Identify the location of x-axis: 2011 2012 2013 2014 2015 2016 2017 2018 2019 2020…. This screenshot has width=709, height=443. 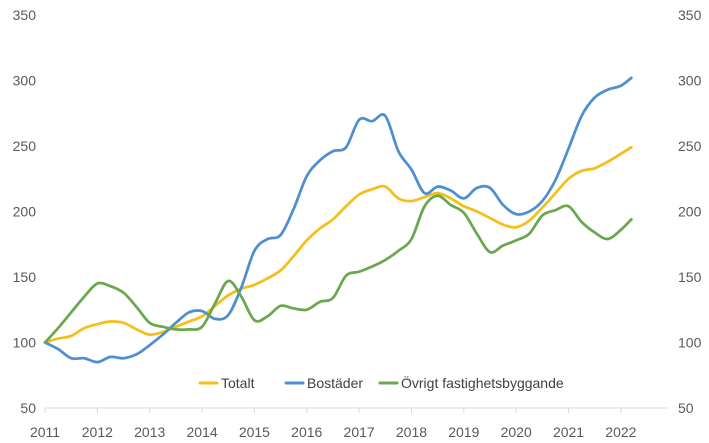
(333, 424).